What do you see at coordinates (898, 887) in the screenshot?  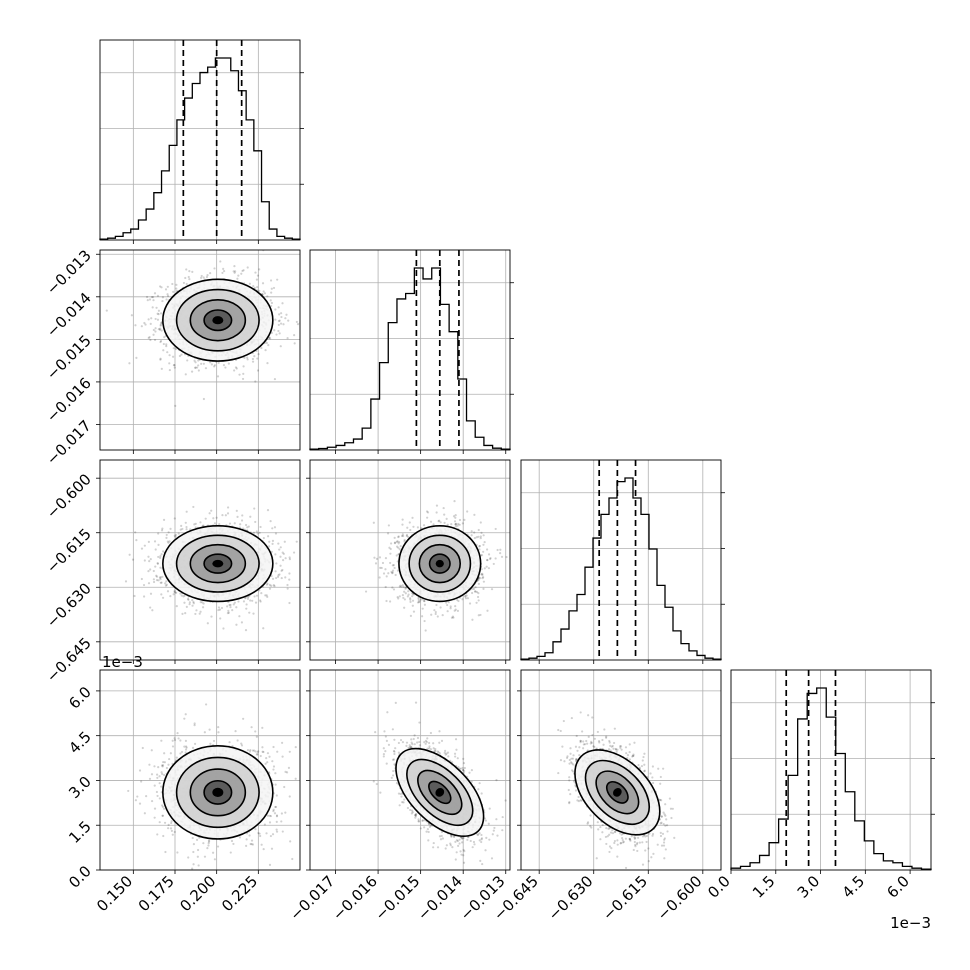 I see `x-tick-label: 6.0` at bounding box center [898, 887].